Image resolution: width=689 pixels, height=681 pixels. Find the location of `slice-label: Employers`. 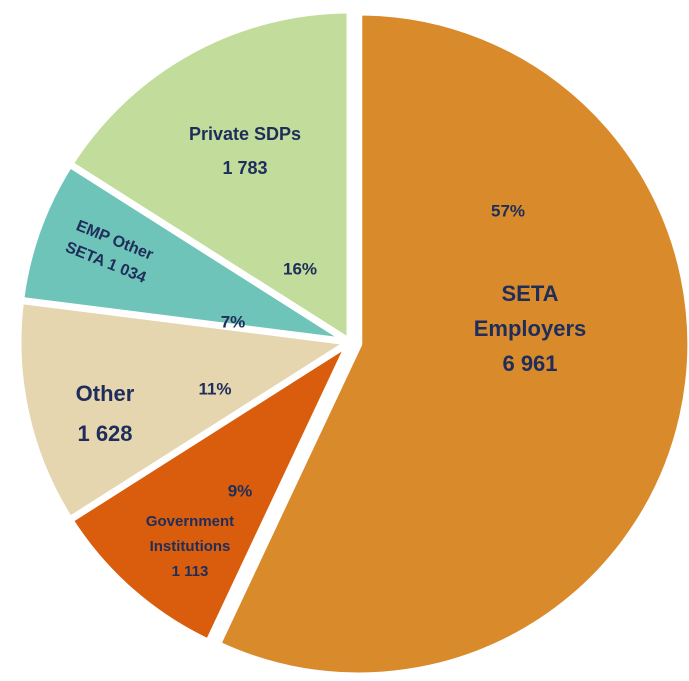

slice-label: Employers is located at coordinates (530, 328).